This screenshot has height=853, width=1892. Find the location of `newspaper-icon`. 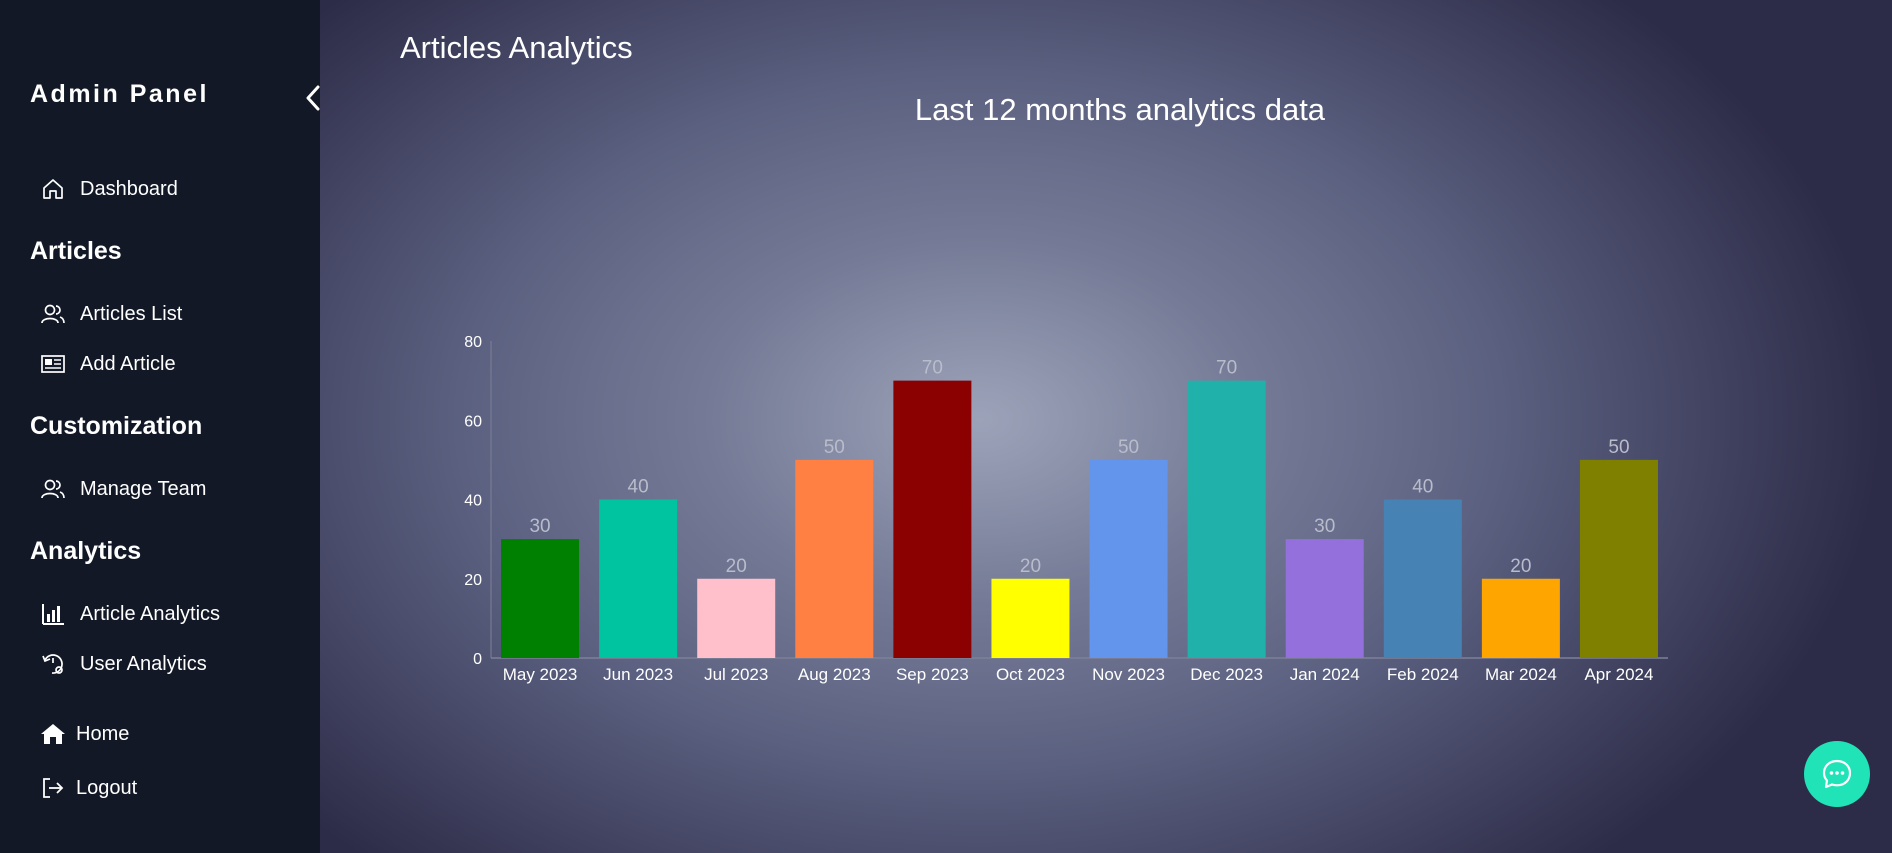

newspaper-icon is located at coordinates (53, 364).